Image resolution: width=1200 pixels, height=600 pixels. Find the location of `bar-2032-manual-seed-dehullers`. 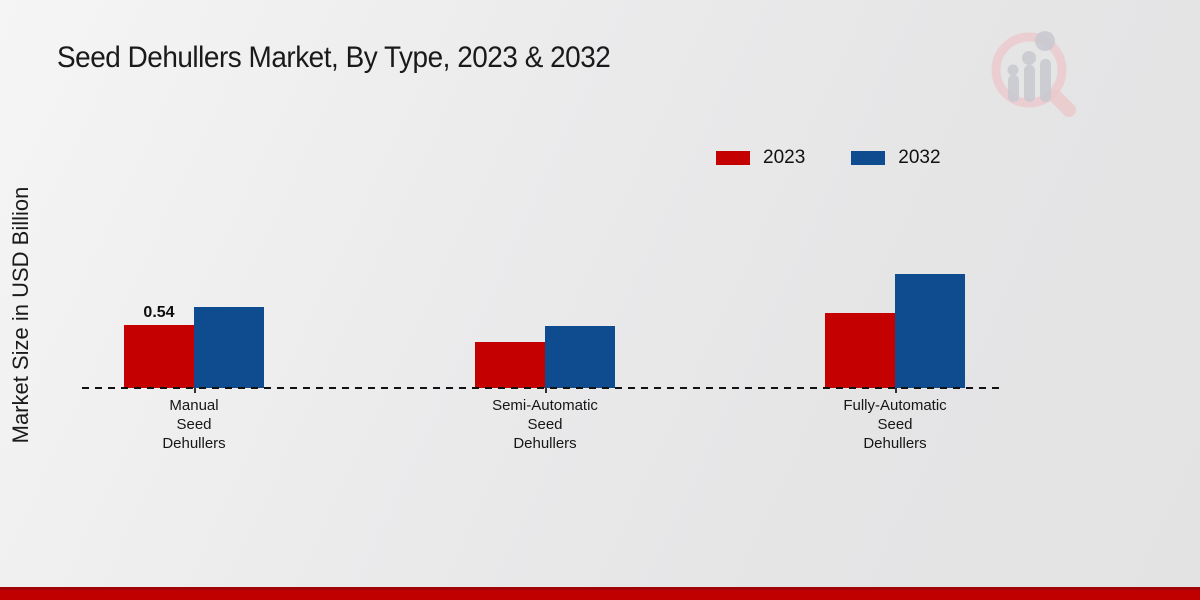

bar-2032-manual-seed-dehullers is located at coordinates (229, 347).